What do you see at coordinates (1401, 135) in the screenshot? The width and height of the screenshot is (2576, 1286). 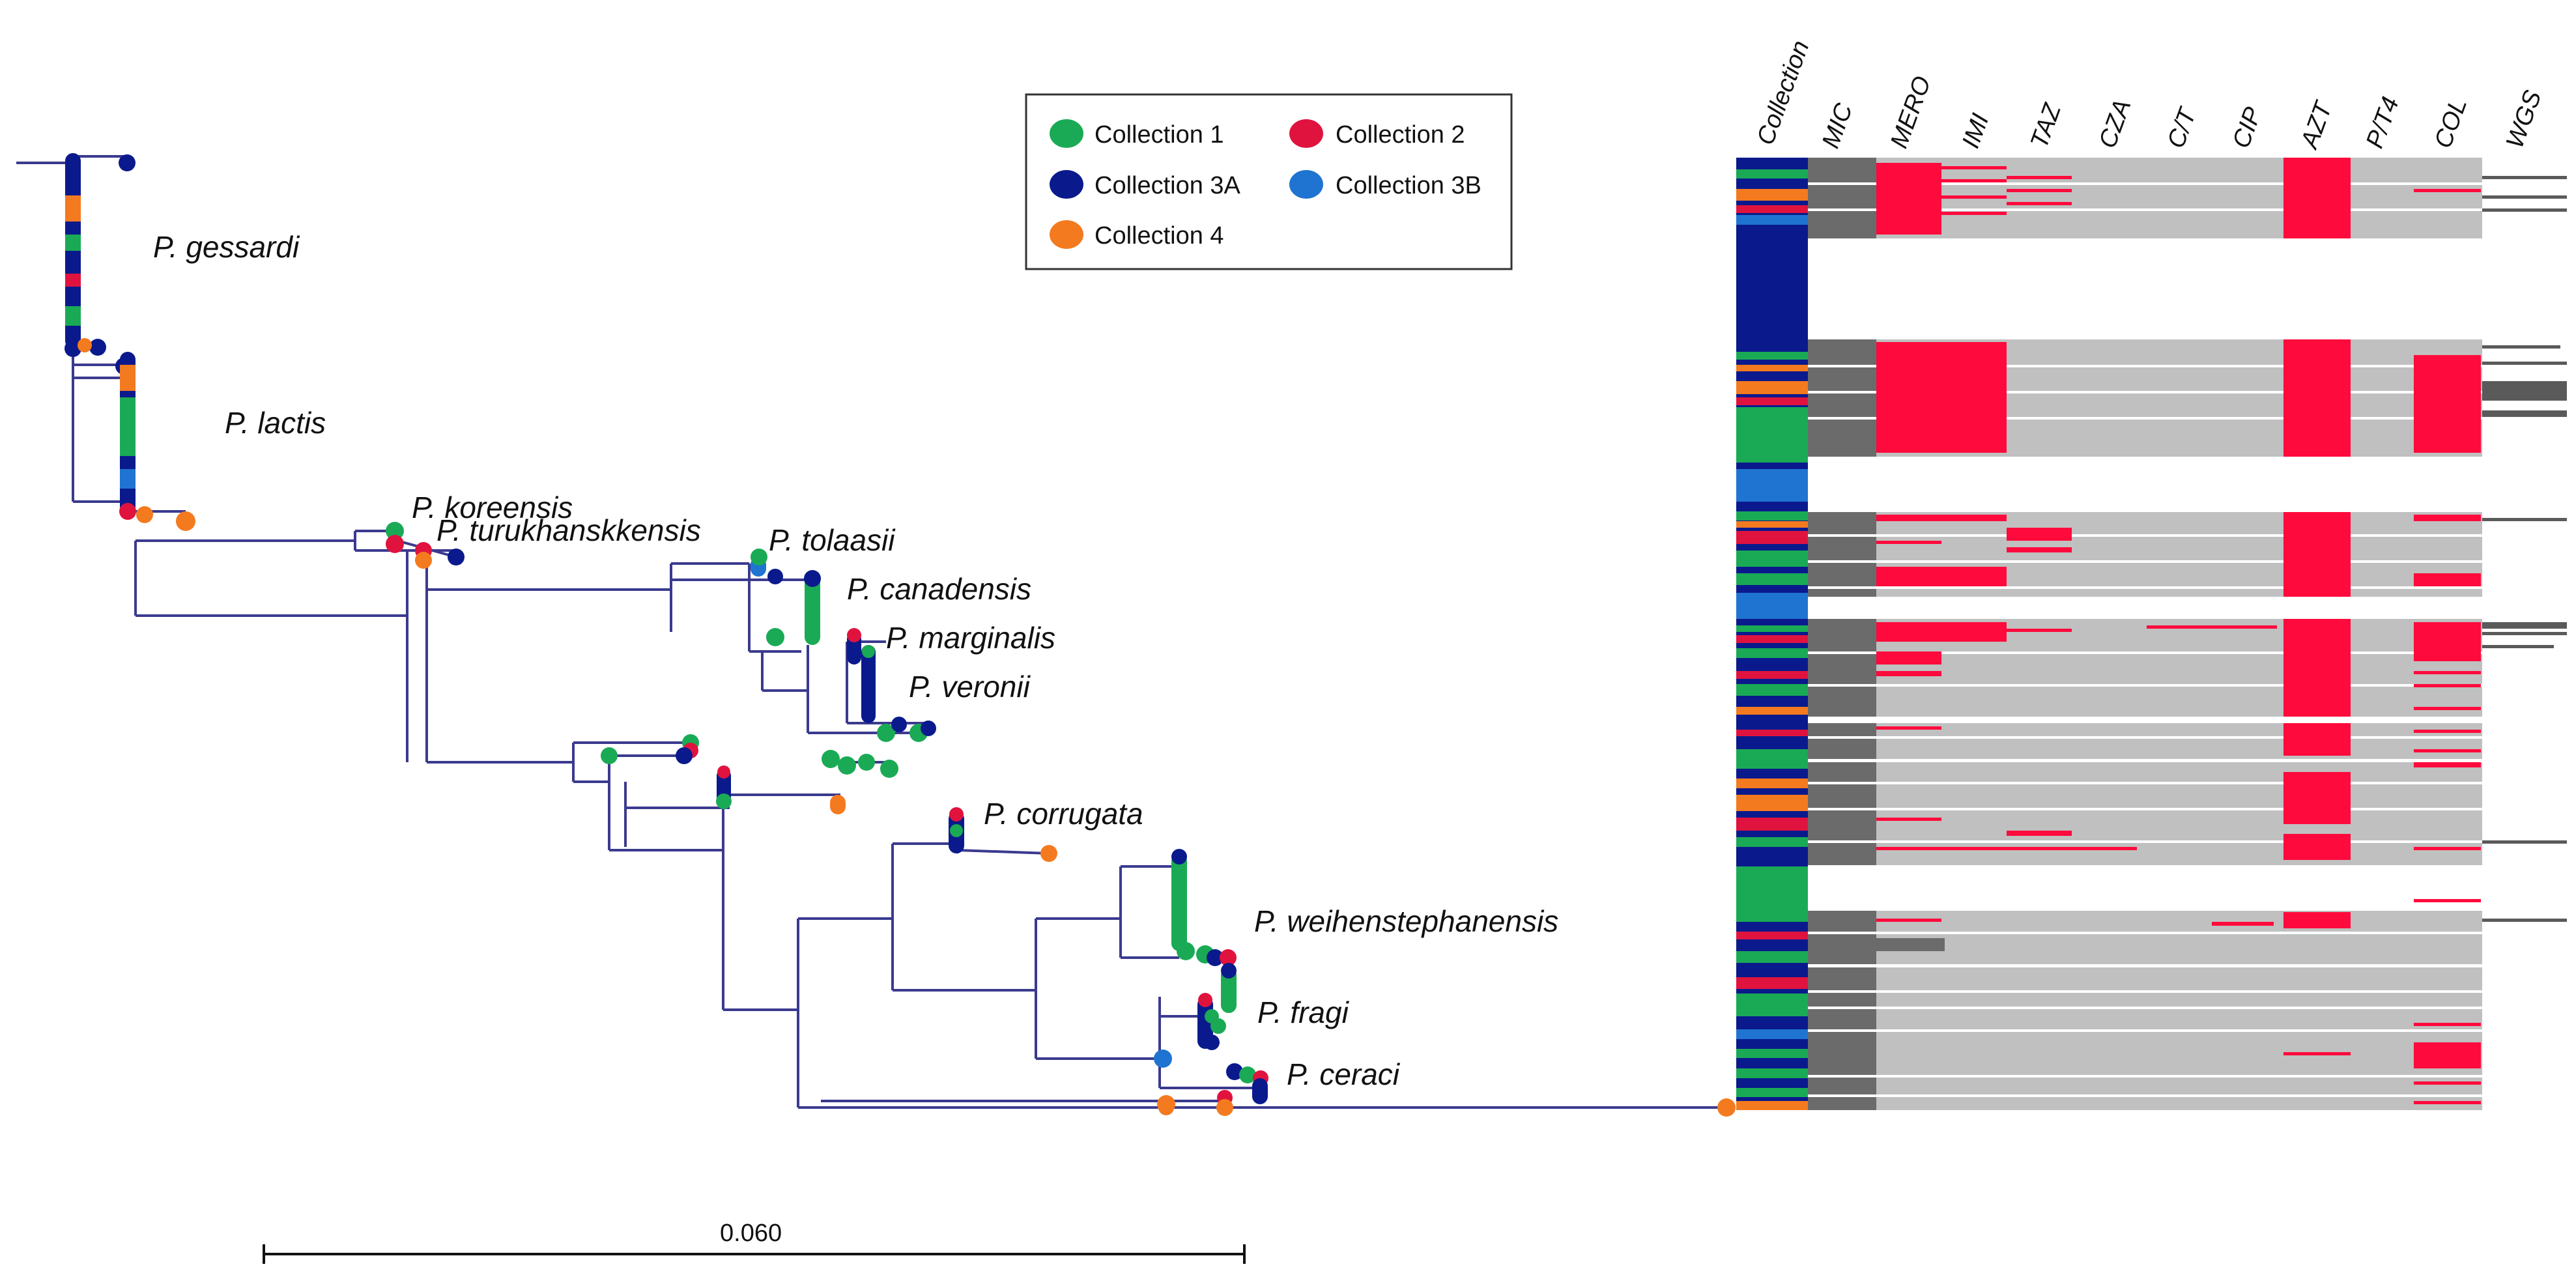 I see `legend-label-collection-2: Collection 2` at bounding box center [1401, 135].